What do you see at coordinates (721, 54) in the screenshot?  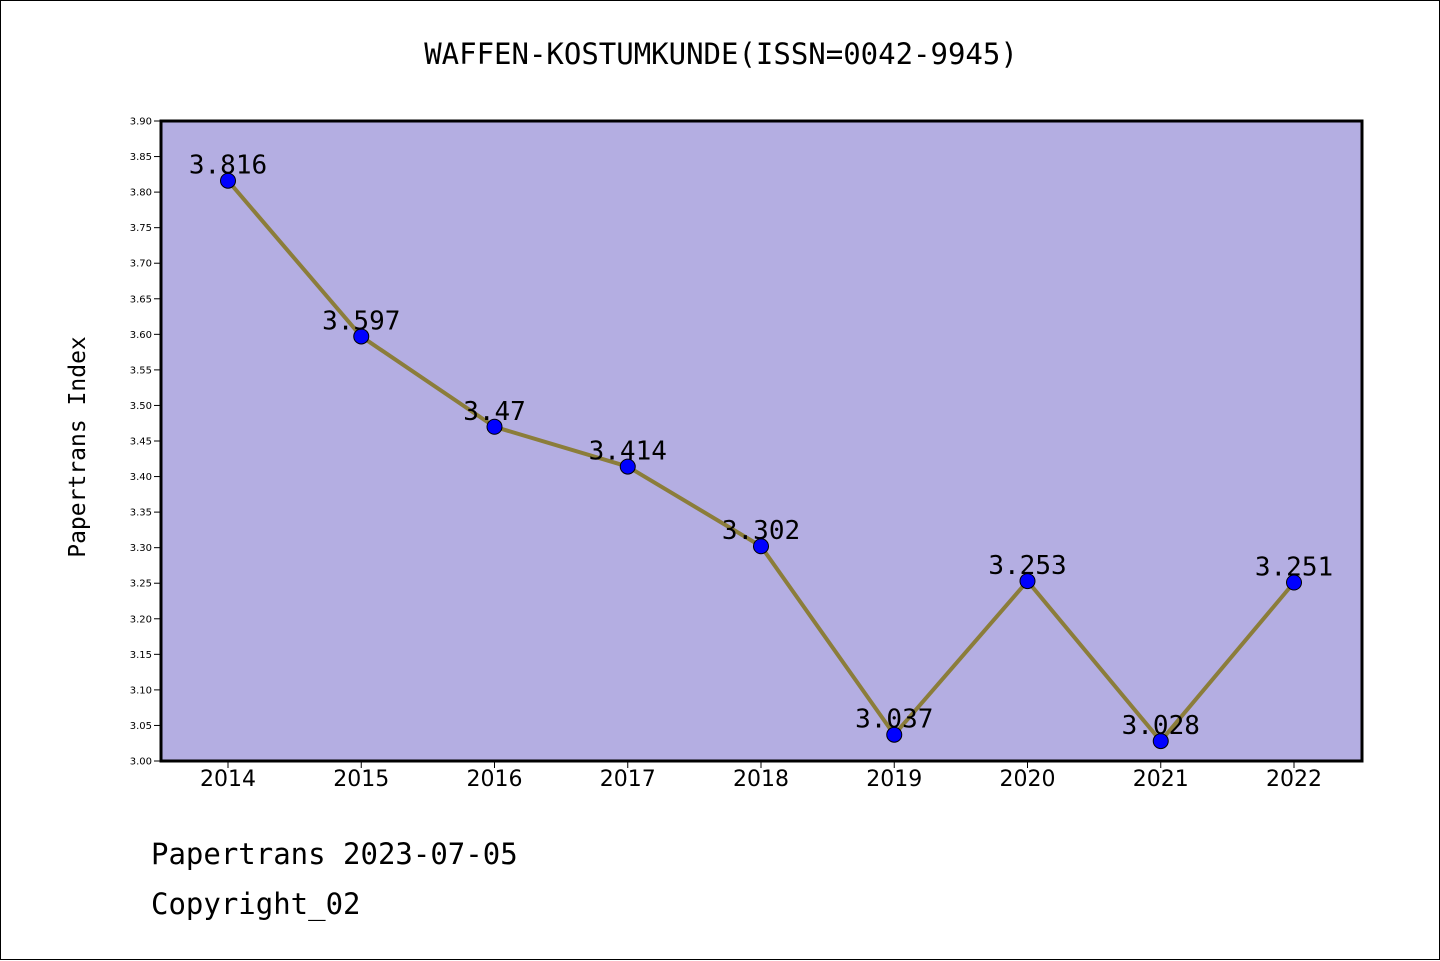 I see `chart-title: WAFFEN-KOSTUMKUNDE(ISSN=0042-9945)` at bounding box center [721, 54].